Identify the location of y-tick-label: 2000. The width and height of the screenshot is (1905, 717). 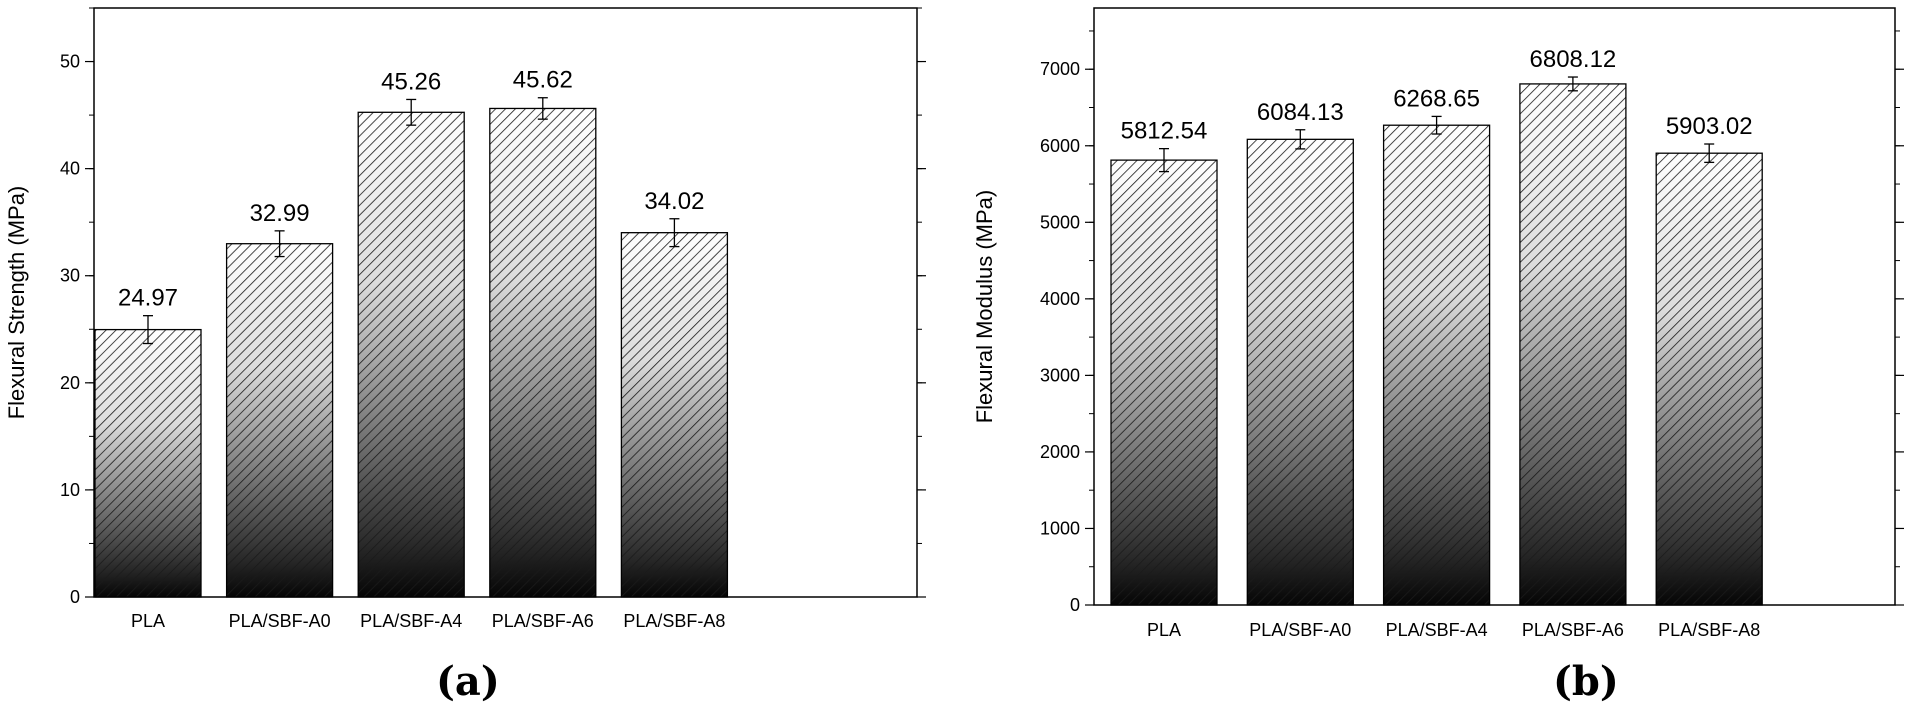
(1060, 452).